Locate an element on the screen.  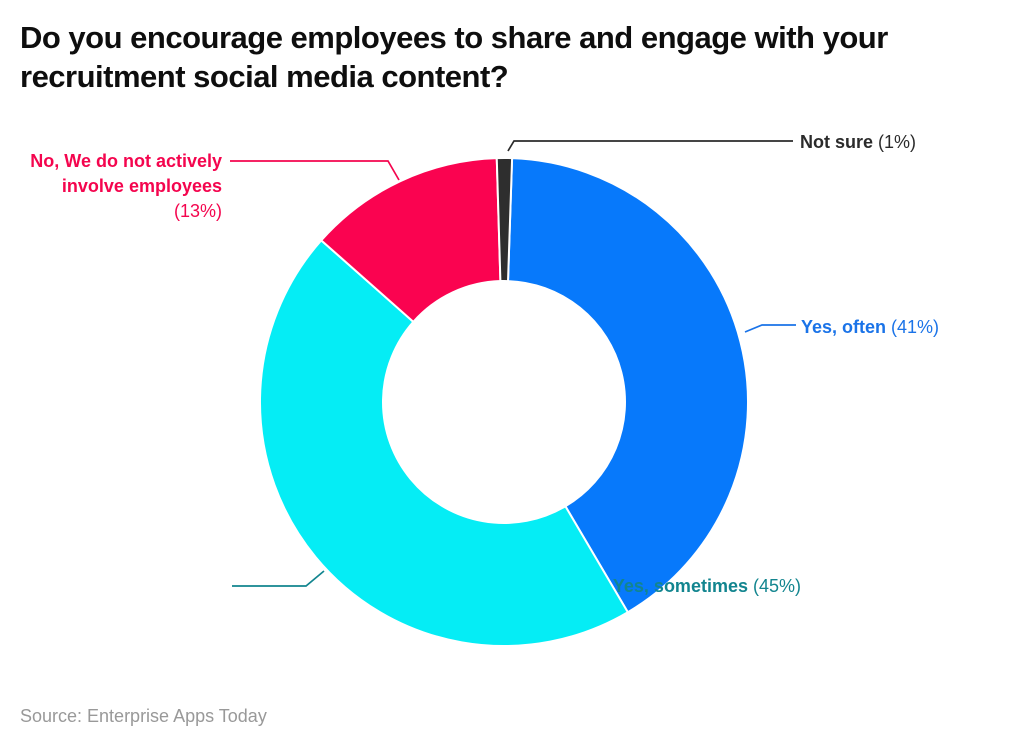
leader-line-no-not-actively is located at coordinates (315, 170).